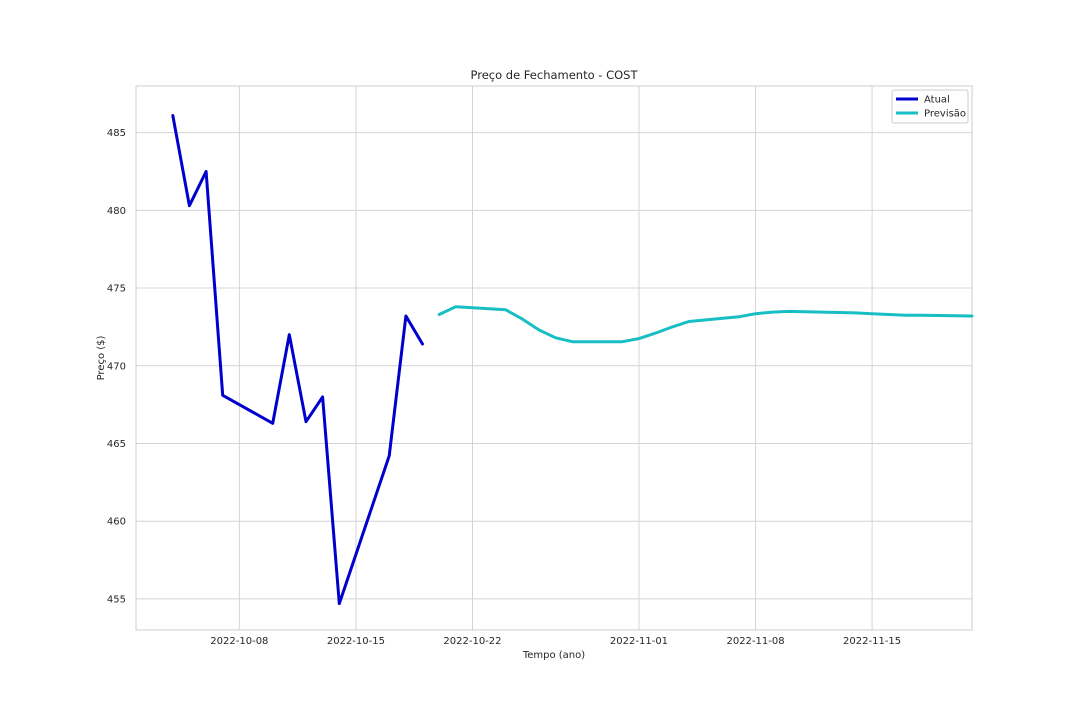 The height and width of the screenshot is (720, 1080). What do you see at coordinates (872, 641) in the screenshot?
I see `x-tick-label: 2022-11-15` at bounding box center [872, 641].